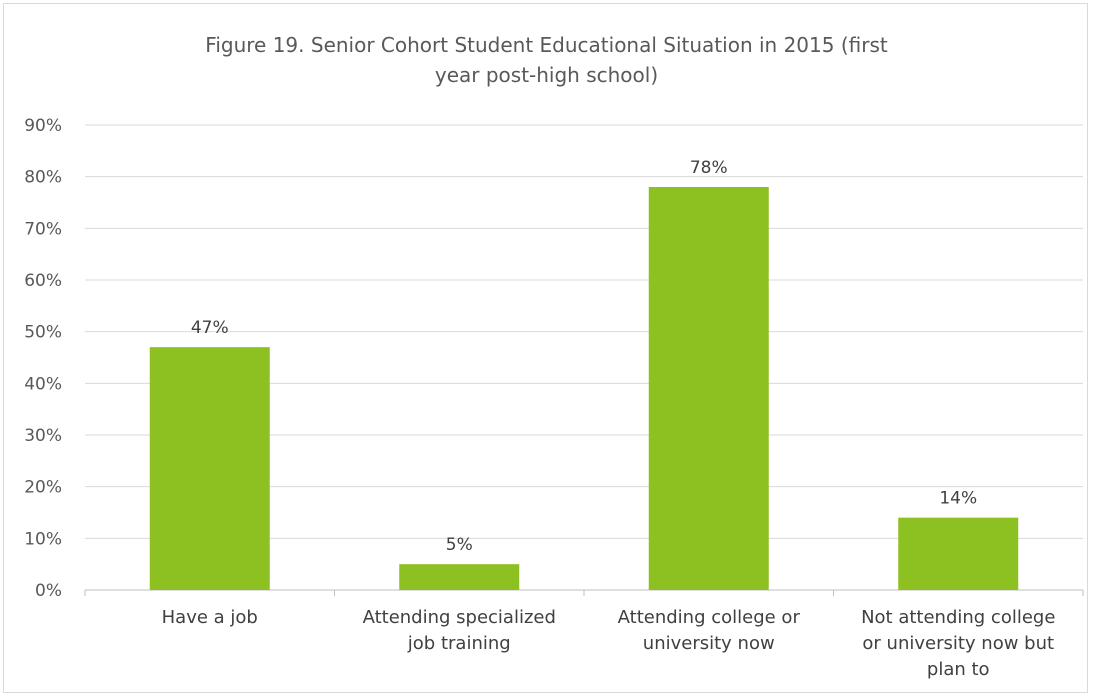 The image size is (1093, 698). What do you see at coordinates (43, 281) in the screenshot?
I see `y-tick-label: 60%` at bounding box center [43, 281].